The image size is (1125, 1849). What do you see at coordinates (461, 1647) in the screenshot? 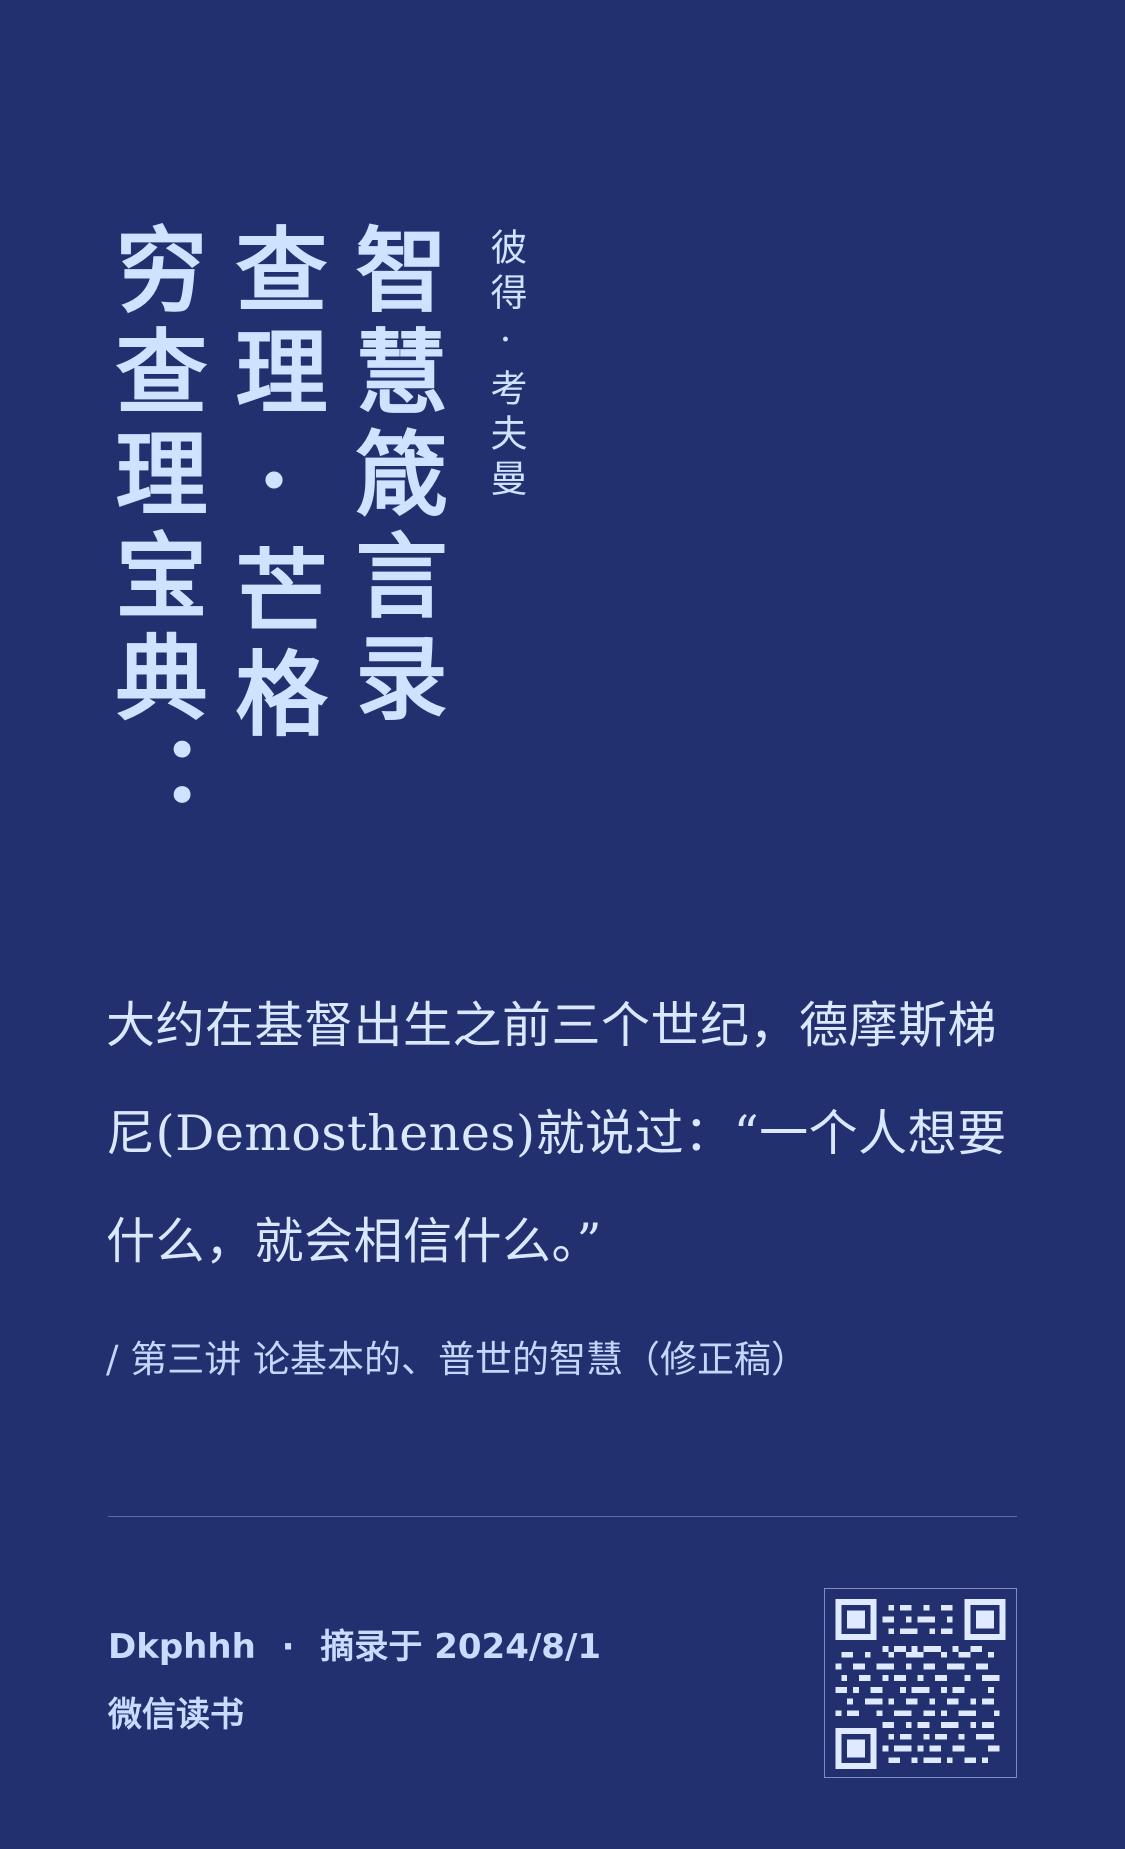
I see `excerpt-date: 摘录于 2024/8/1` at bounding box center [461, 1647].